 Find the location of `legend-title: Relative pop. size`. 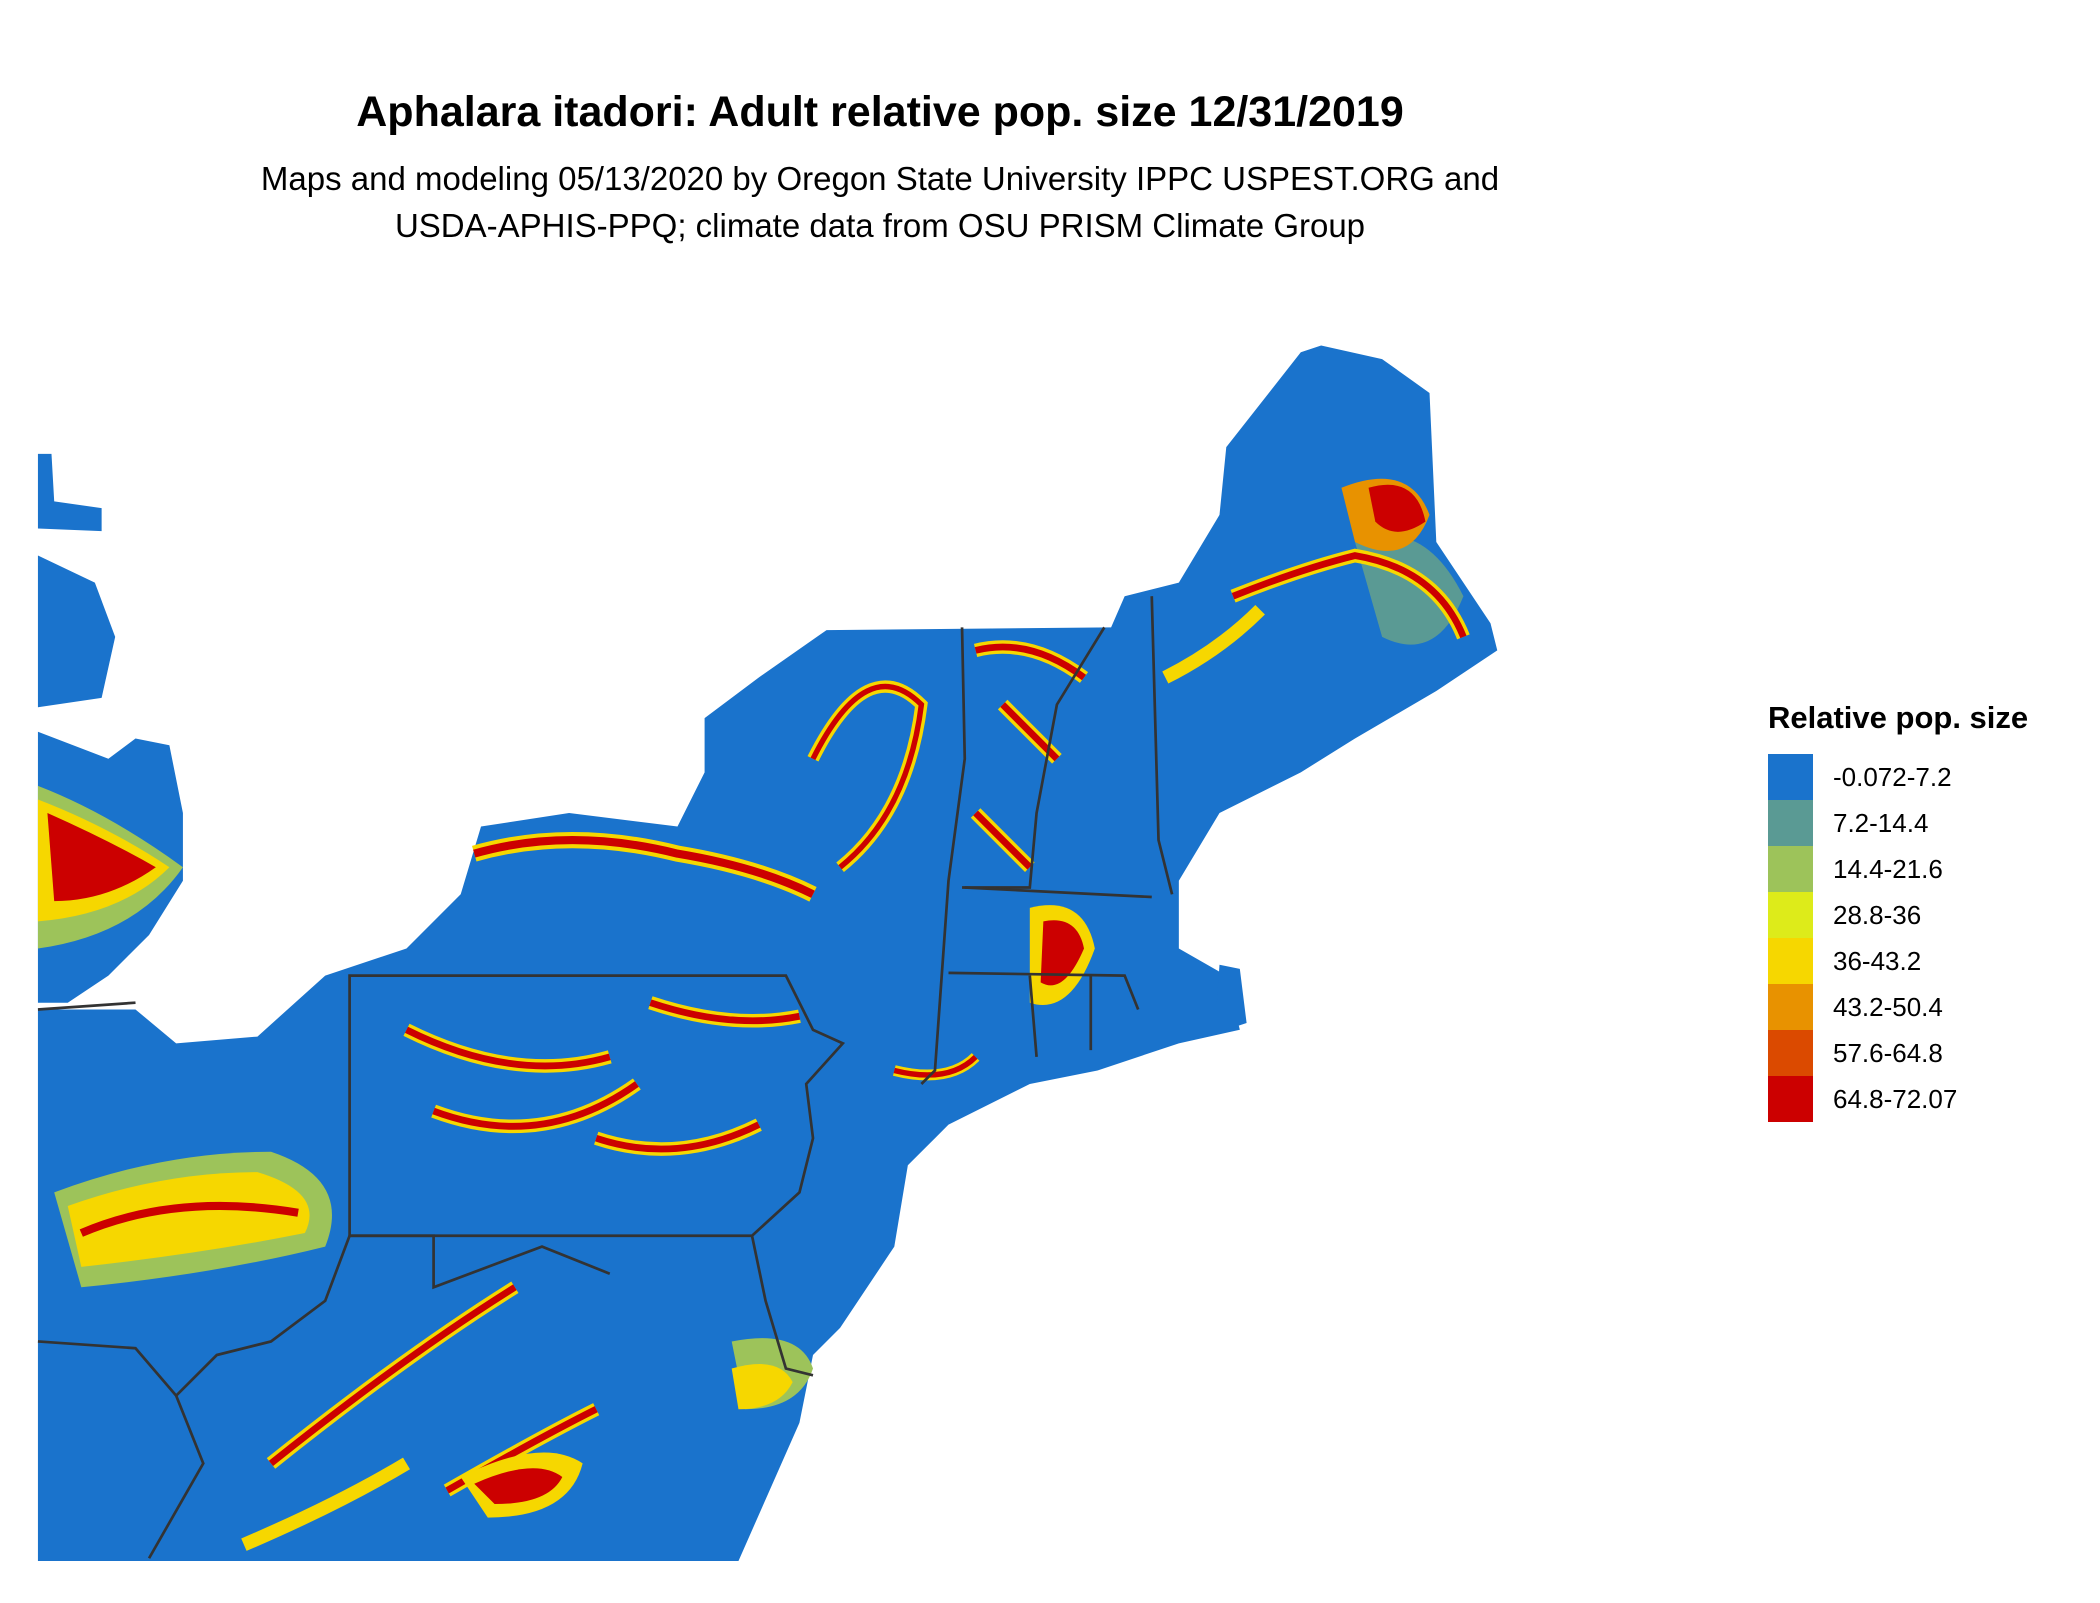

legend-title: Relative pop. size is located at coordinates (1898, 717).